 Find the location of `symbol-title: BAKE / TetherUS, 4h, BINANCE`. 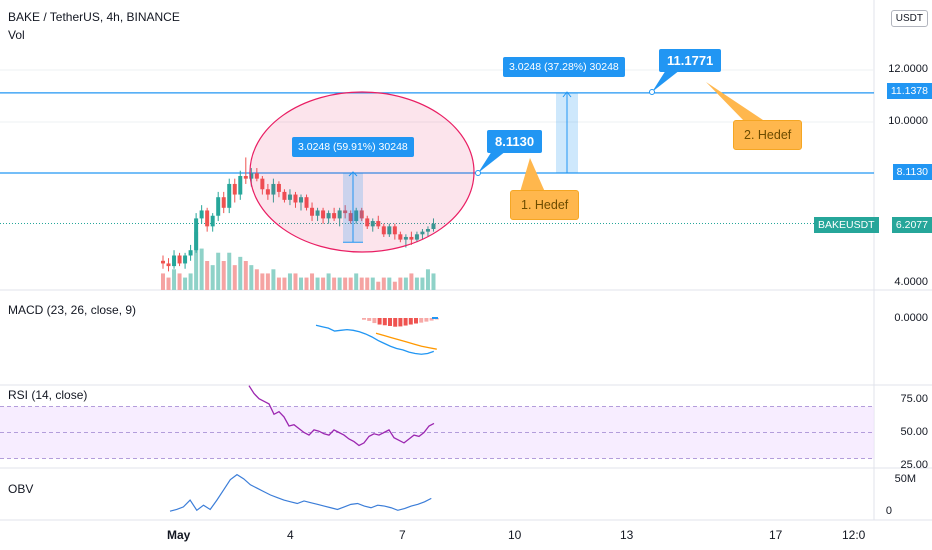

symbol-title: BAKE / TetherUS, 4h, BINANCE is located at coordinates (94, 17).